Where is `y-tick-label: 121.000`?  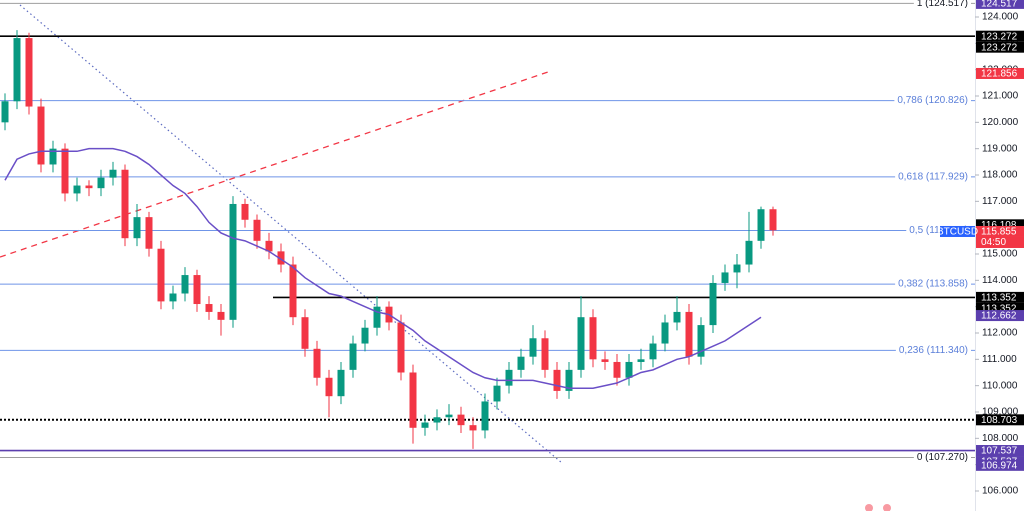 y-tick-label: 121.000 is located at coordinates (1000, 96).